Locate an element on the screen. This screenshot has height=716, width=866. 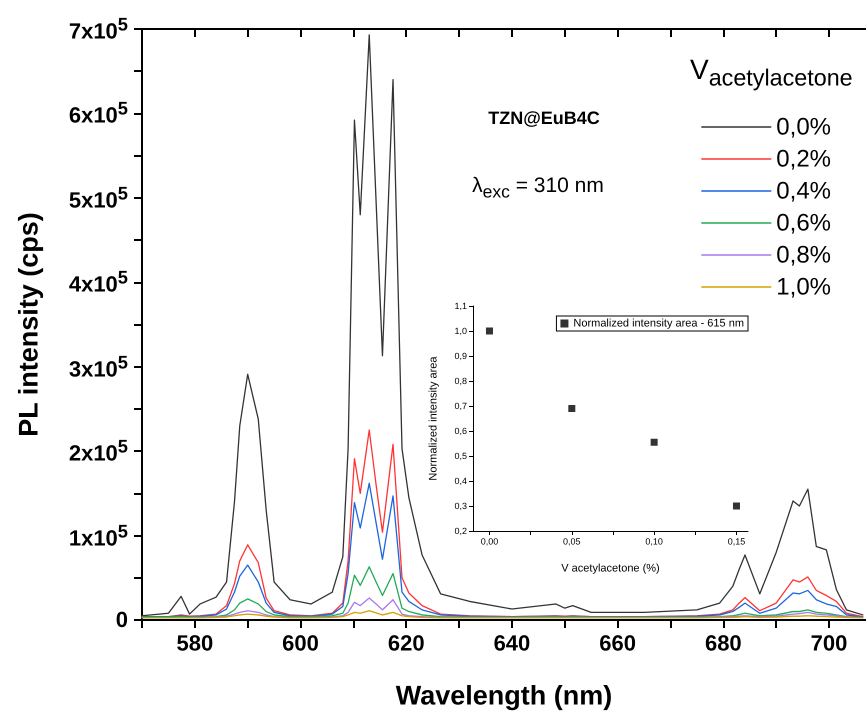
annotation: TZN@EuB4C is located at coordinates (544, 118).